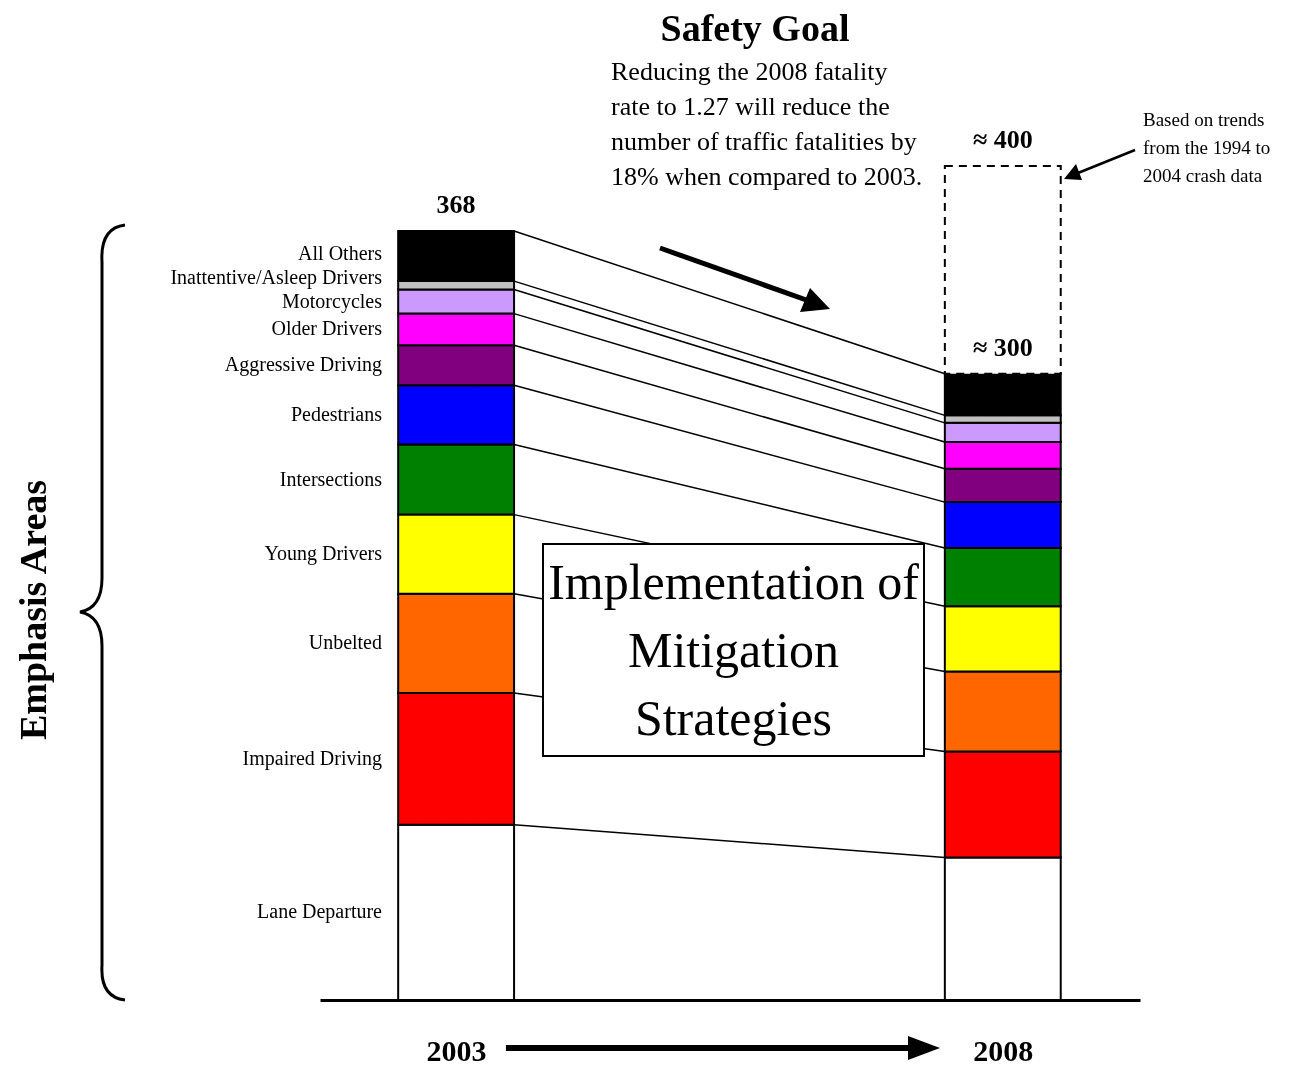 The image size is (1307, 1066). I want to click on series-label: Young Drivers, so click(323, 554).